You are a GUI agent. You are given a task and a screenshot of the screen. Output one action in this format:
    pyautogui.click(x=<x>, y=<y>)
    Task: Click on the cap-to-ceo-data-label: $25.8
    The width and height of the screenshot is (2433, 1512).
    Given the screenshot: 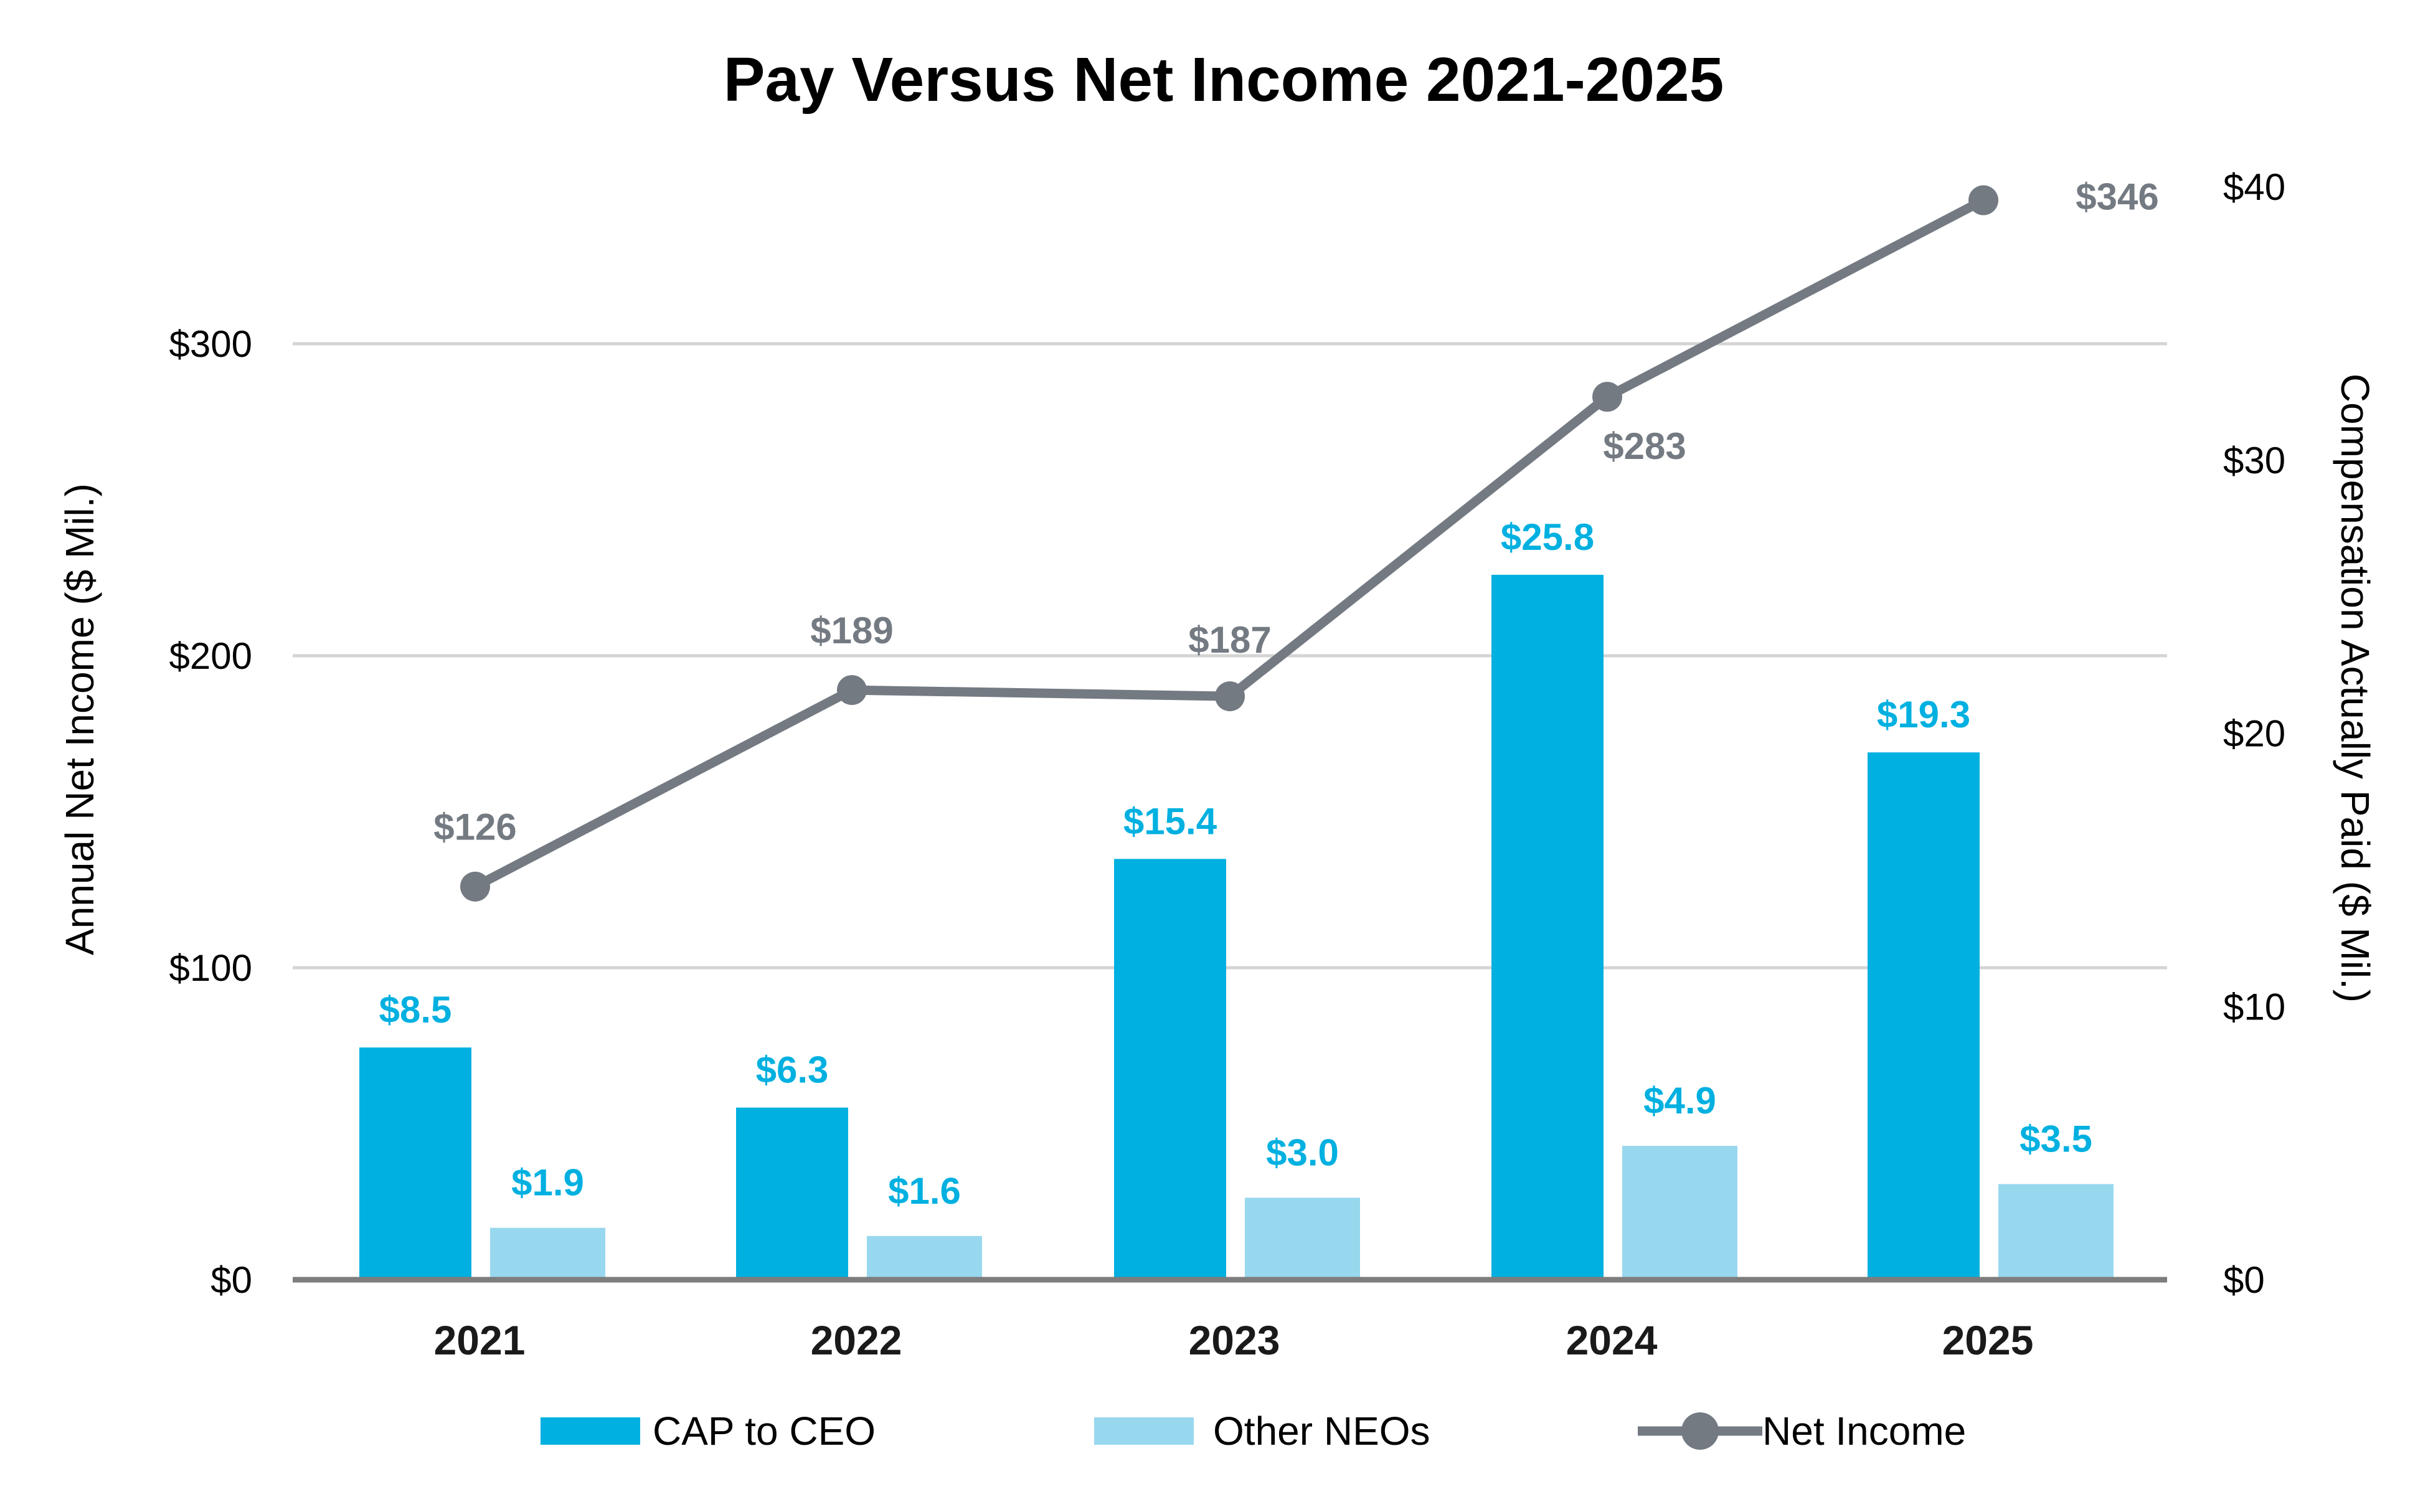 What is the action you would take?
    pyautogui.click(x=1547, y=537)
    